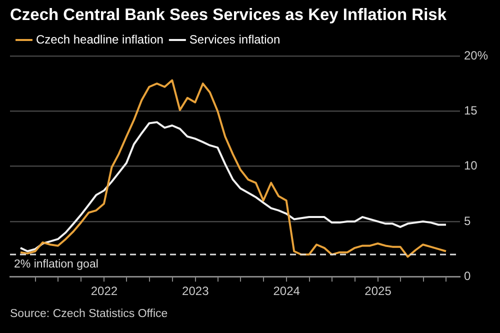 This screenshot has width=500, height=333. What do you see at coordinates (104, 291) in the screenshot?
I see `x-tick-label: 2022` at bounding box center [104, 291].